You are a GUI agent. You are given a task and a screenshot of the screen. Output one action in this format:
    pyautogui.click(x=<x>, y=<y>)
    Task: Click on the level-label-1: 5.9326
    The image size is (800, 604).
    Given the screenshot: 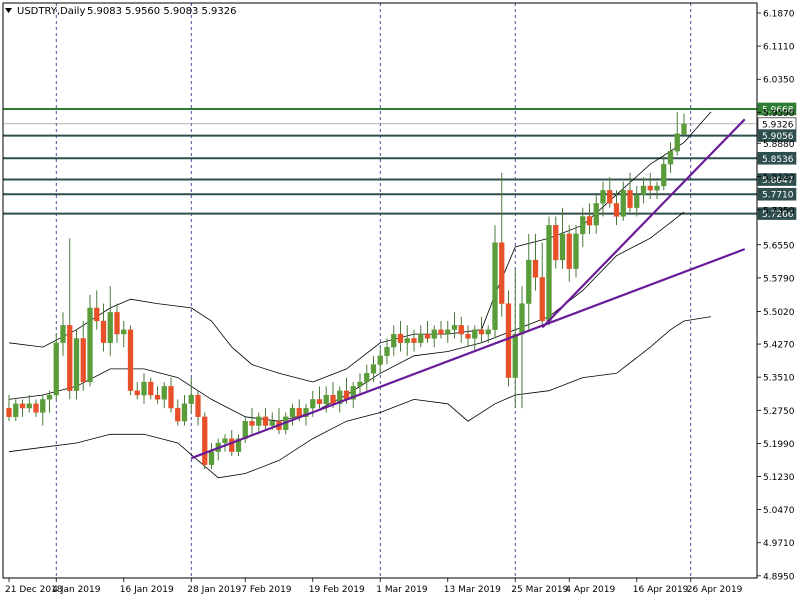 What is the action you would take?
    pyautogui.click(x=778, y=125)
    